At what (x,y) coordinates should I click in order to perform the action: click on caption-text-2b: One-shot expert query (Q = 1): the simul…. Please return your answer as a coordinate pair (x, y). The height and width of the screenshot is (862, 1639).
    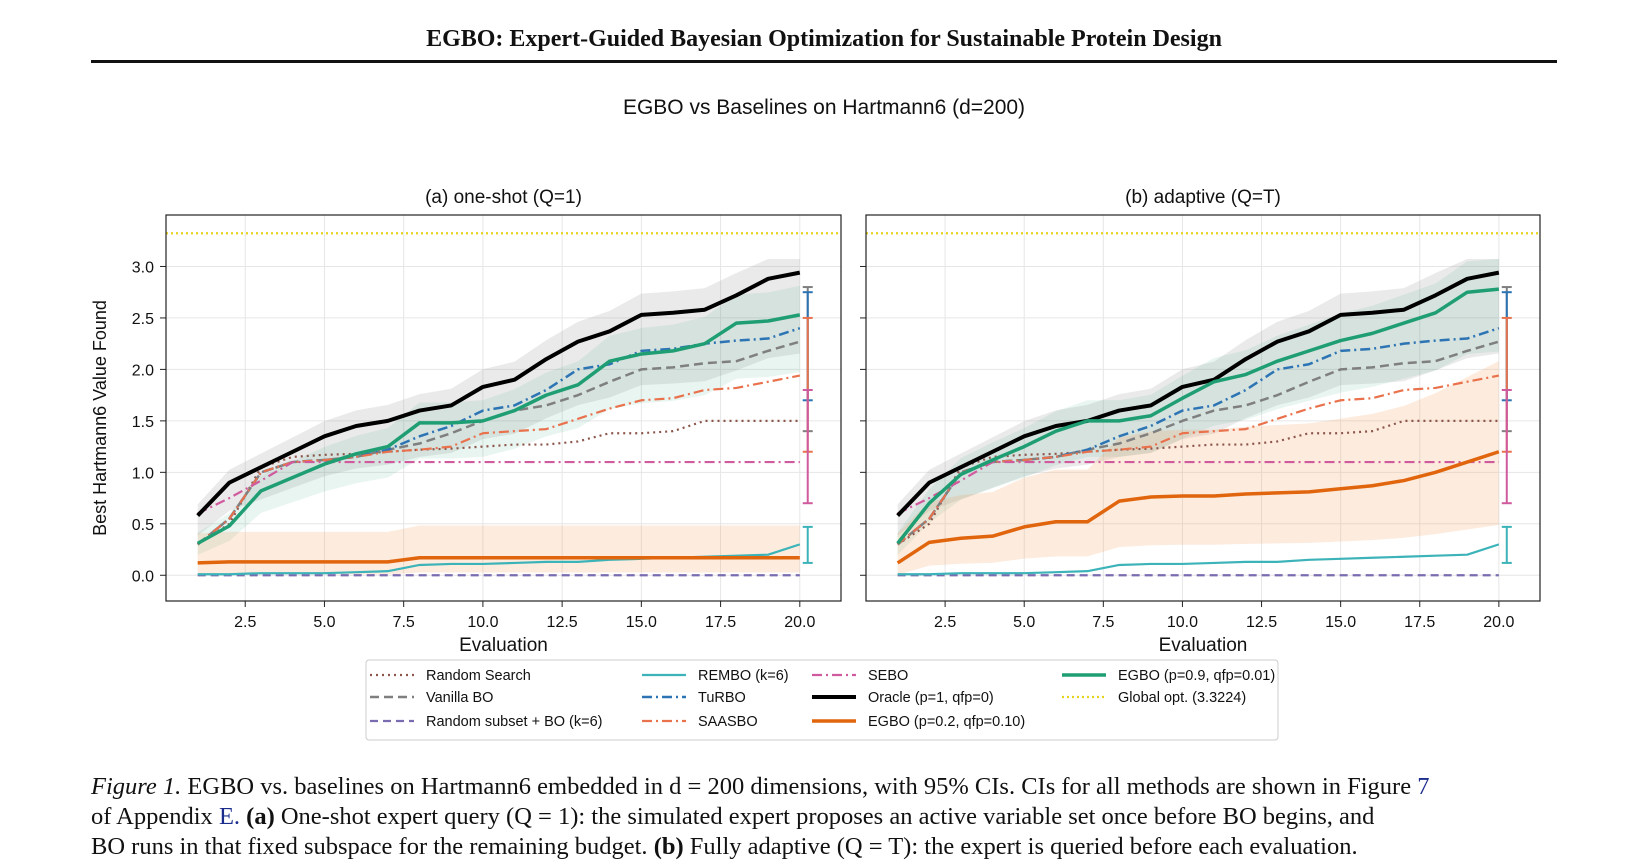
    Looking at the image, I should click on (827, 816).